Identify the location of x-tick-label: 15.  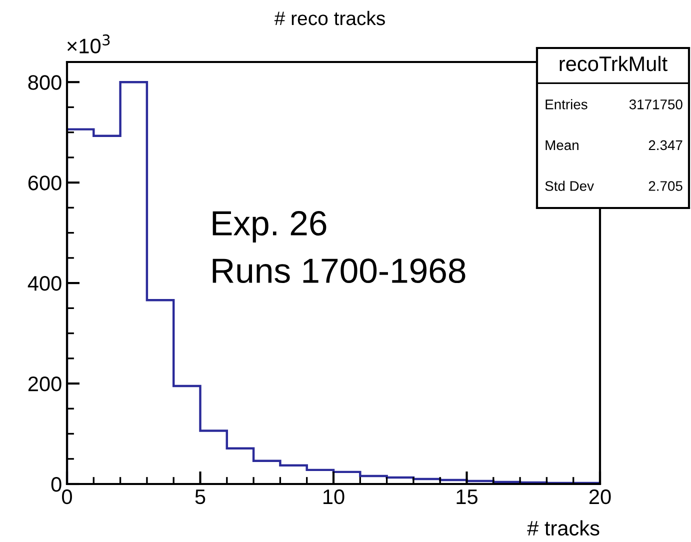
(467, 497).